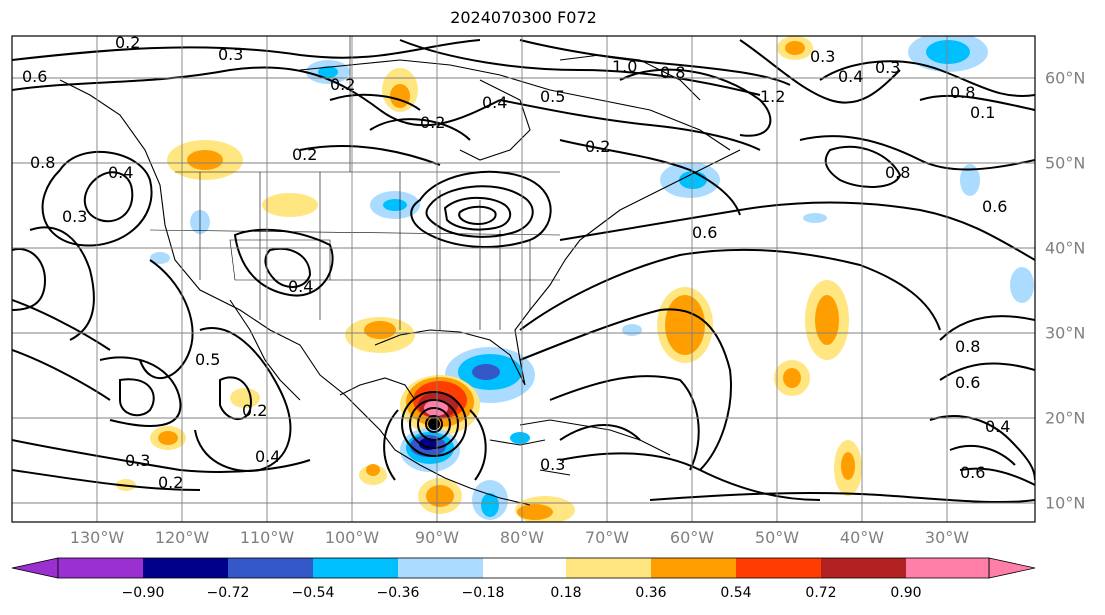 The image size is (1105, 615). What do you see at coordinates (352, 537) in the screenshot?
I see `lon-label: 100°W` at bounding box center [352, 537].